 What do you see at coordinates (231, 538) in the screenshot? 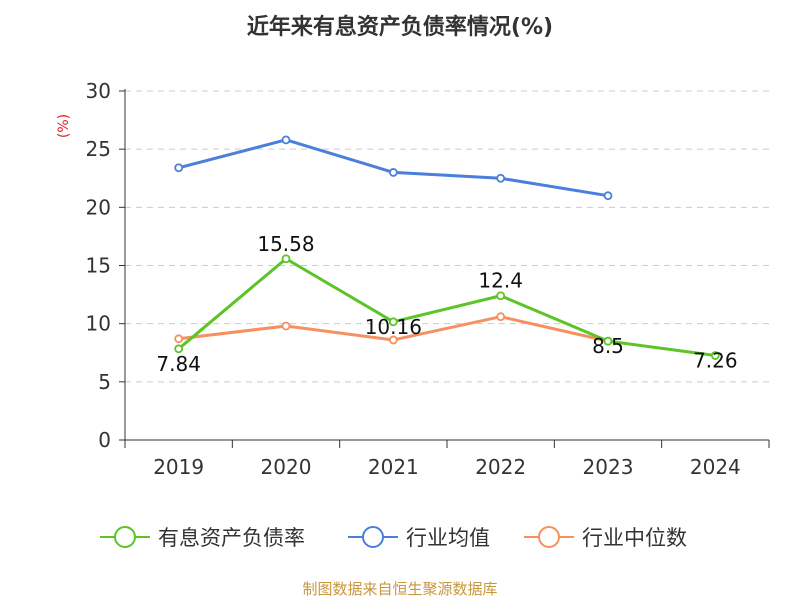
I see `legend-label: 有息资产负债率` at bounding box center [231, 538].